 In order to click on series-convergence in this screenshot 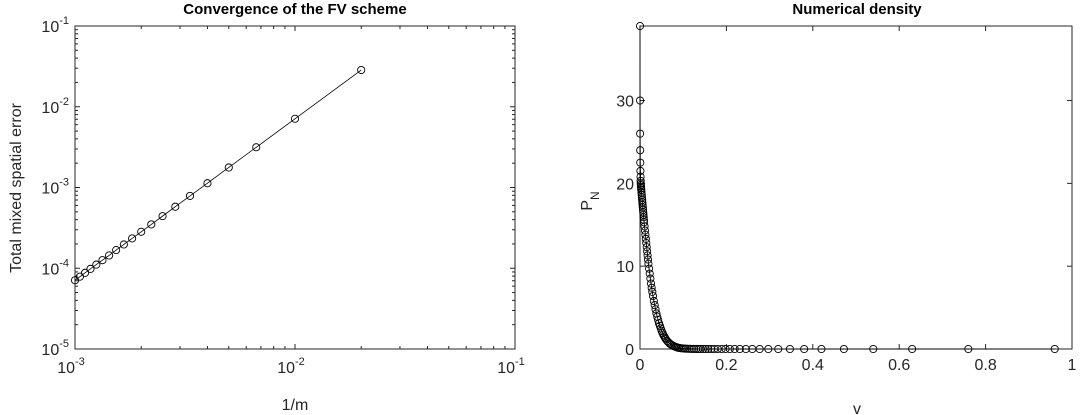, I will do `click(218, 175)`.